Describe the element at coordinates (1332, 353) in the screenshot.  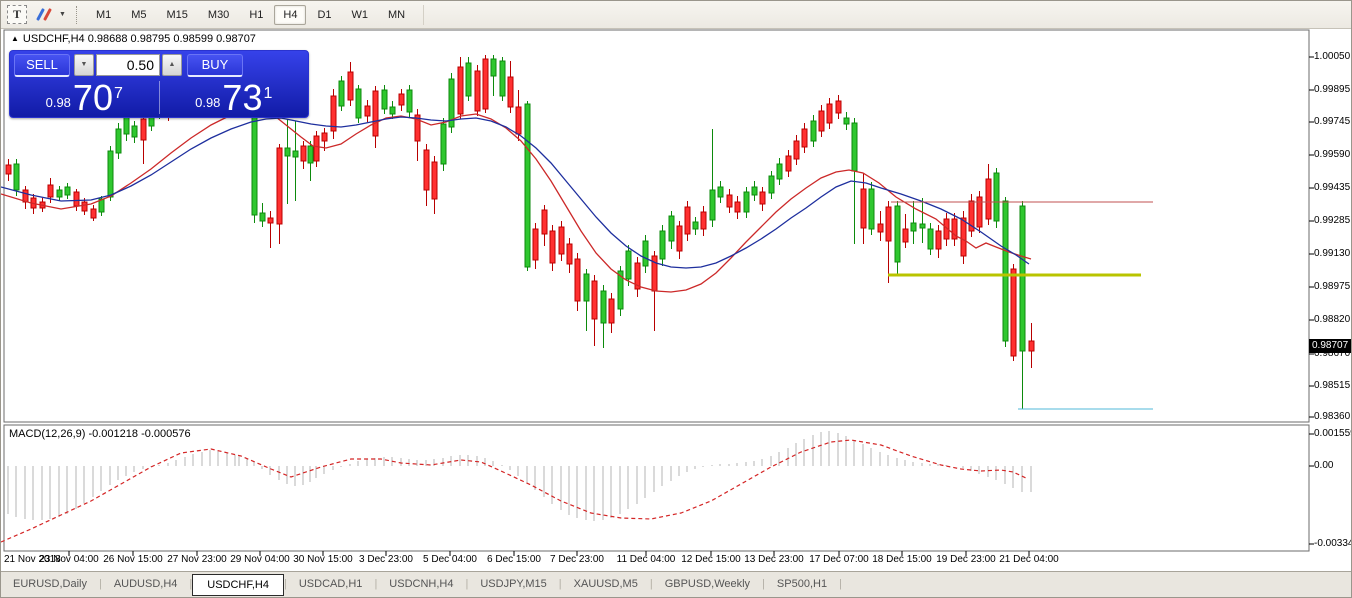
I see `price-axis-label: 0.98670` at that location.